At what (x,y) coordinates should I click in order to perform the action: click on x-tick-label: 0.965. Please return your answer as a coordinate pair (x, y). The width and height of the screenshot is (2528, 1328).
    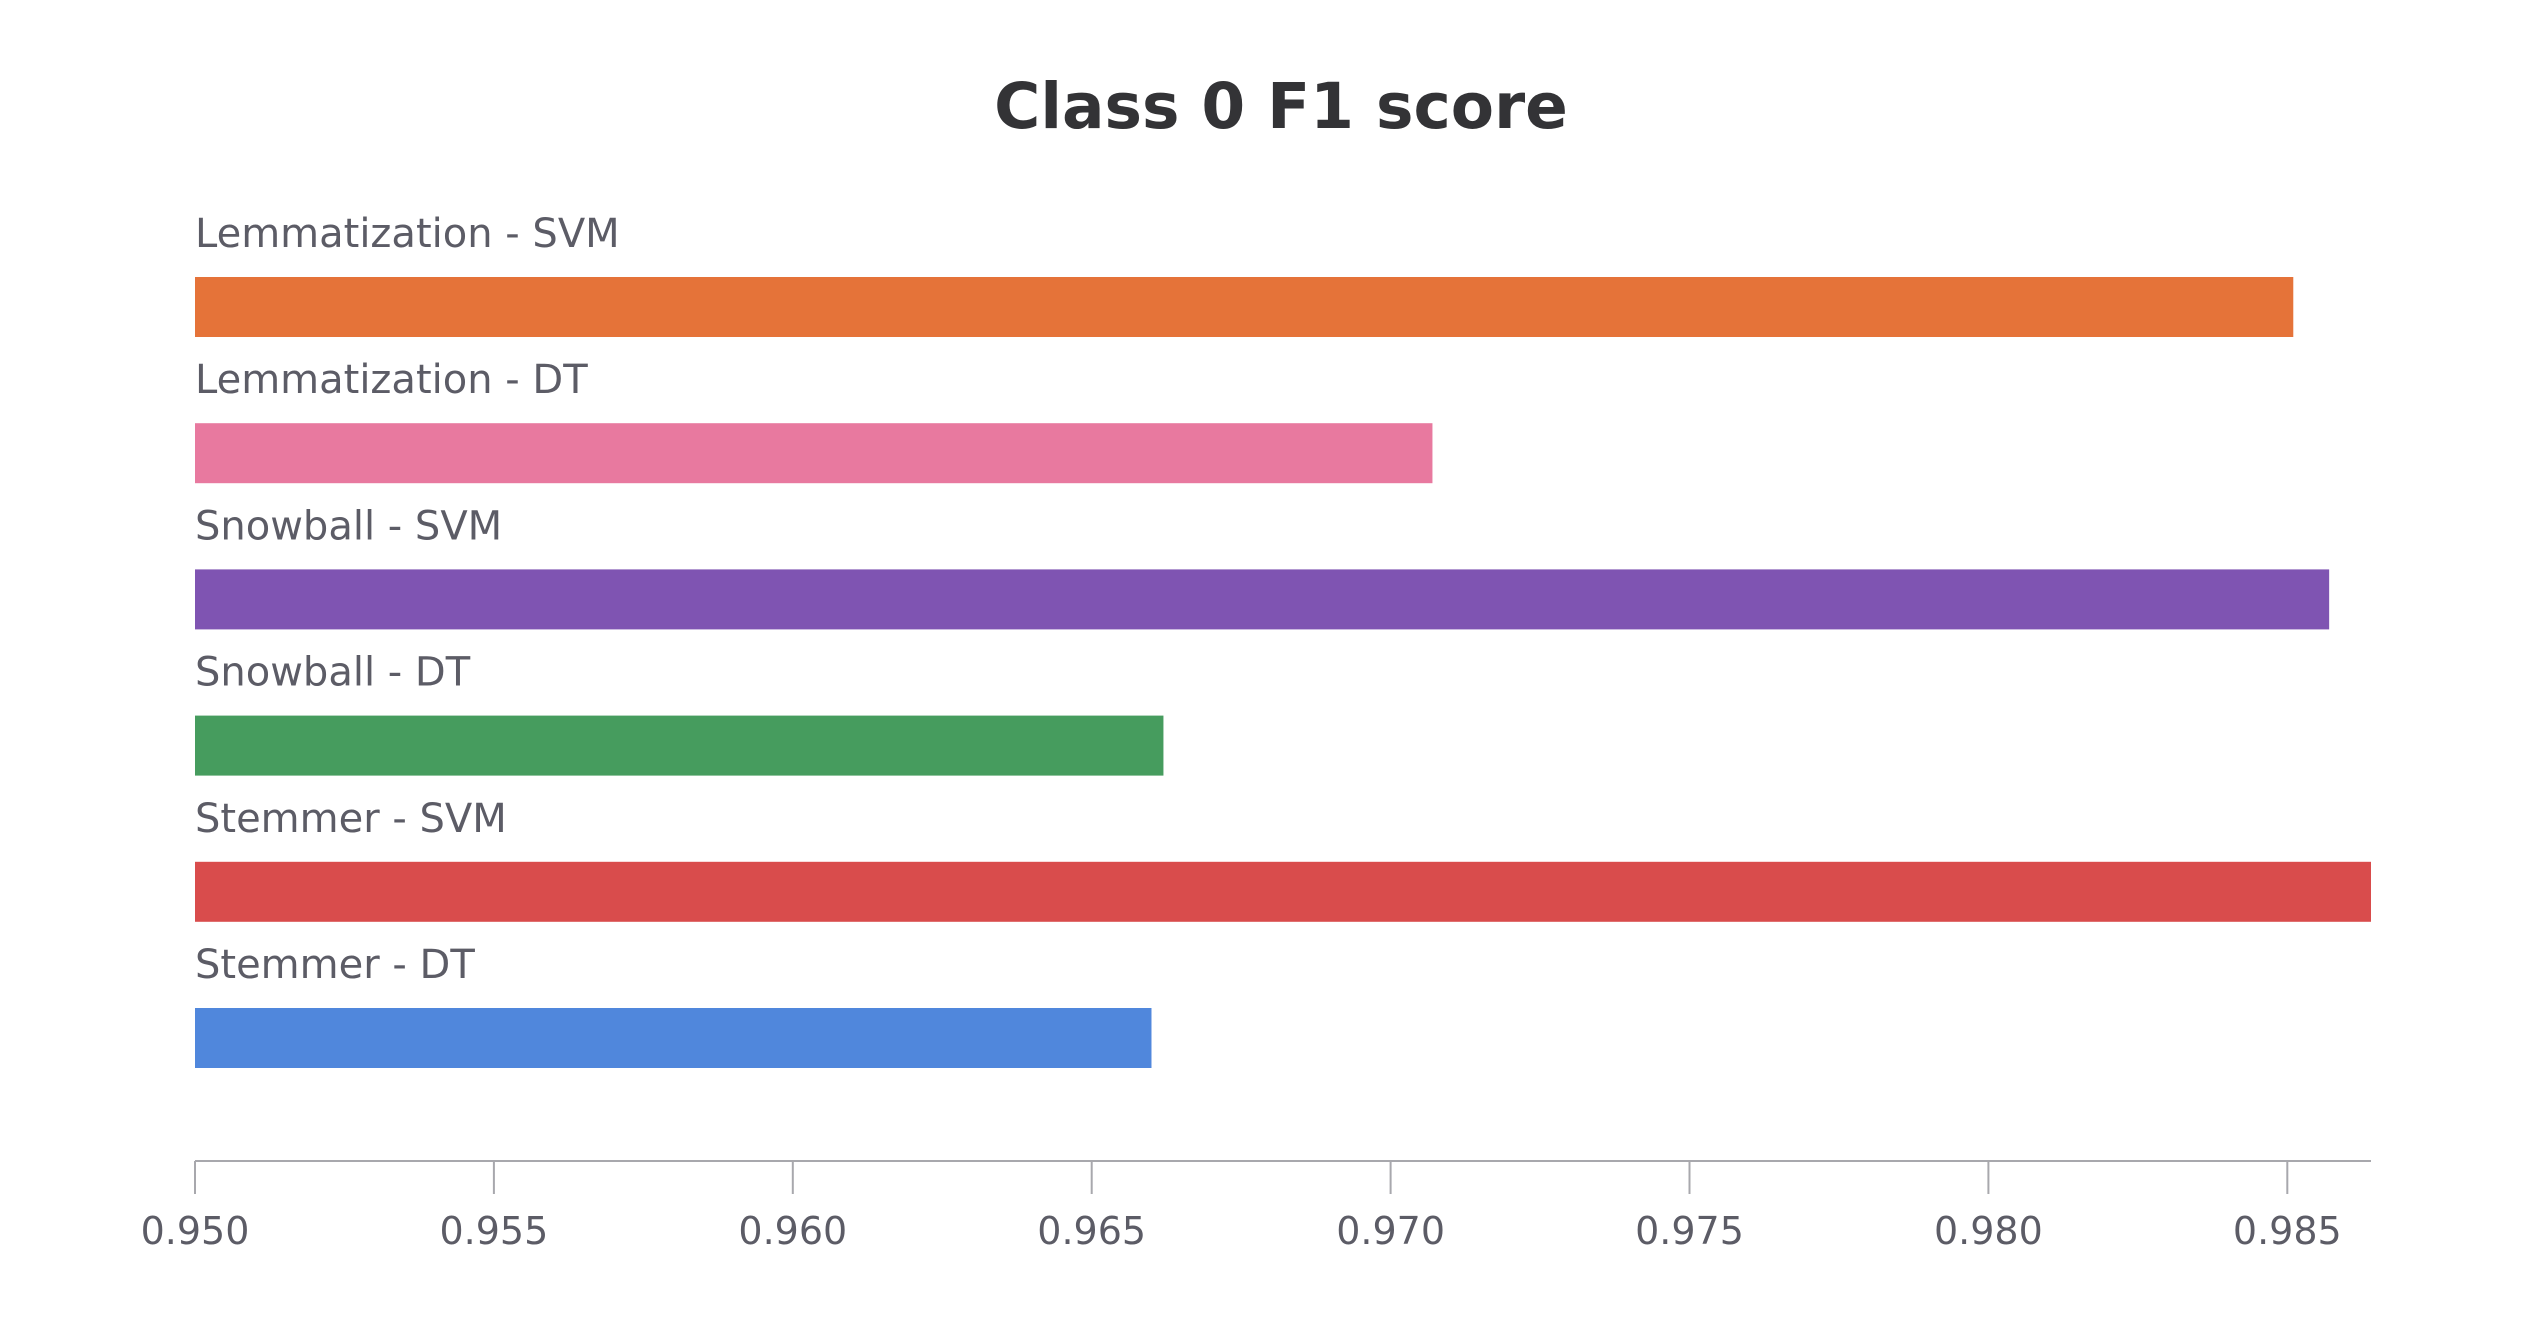
    Looking at the image, I should click on (1091, 1231).